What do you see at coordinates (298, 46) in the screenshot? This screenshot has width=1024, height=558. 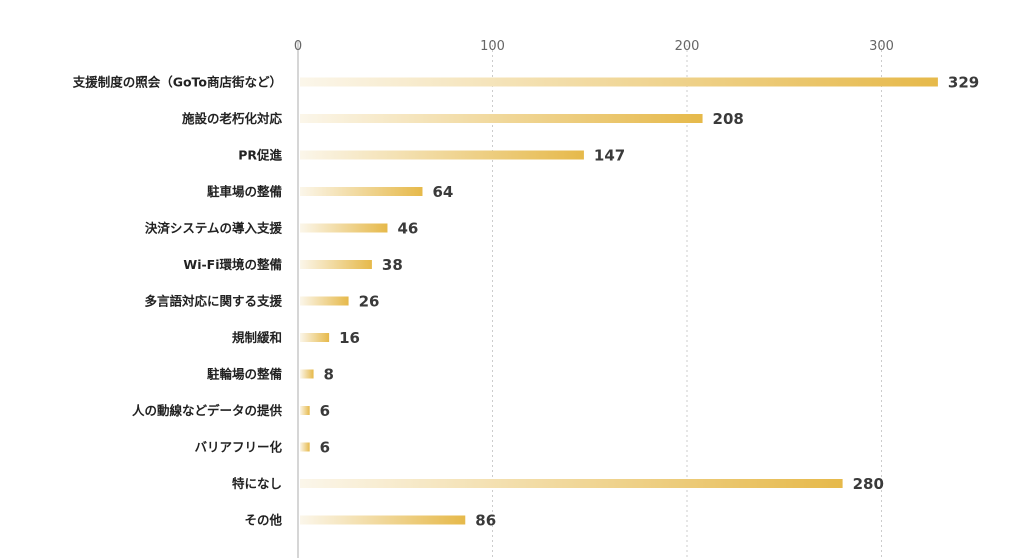 I see `x-tick-label: 0` at bounding box center [298, 46].